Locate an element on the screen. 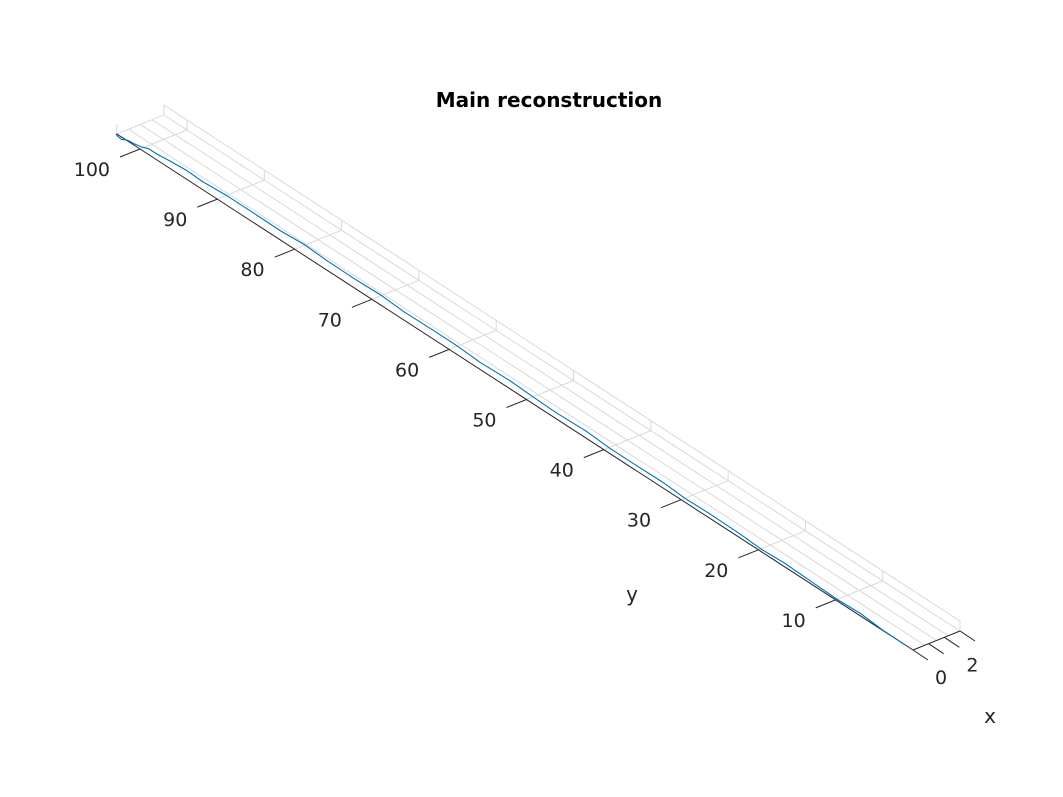 The image size is (1063, 797). x-axis-label: x is located at coordinates (990, 716).